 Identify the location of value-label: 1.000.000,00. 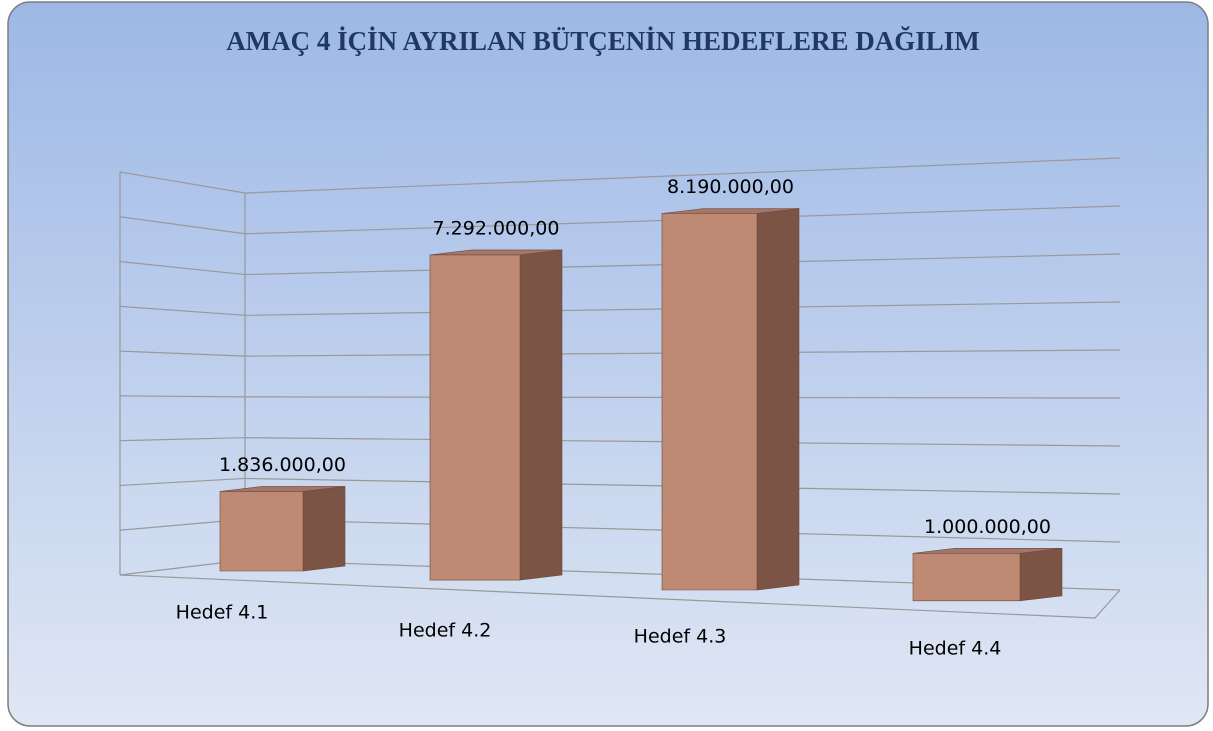
(987, 527).